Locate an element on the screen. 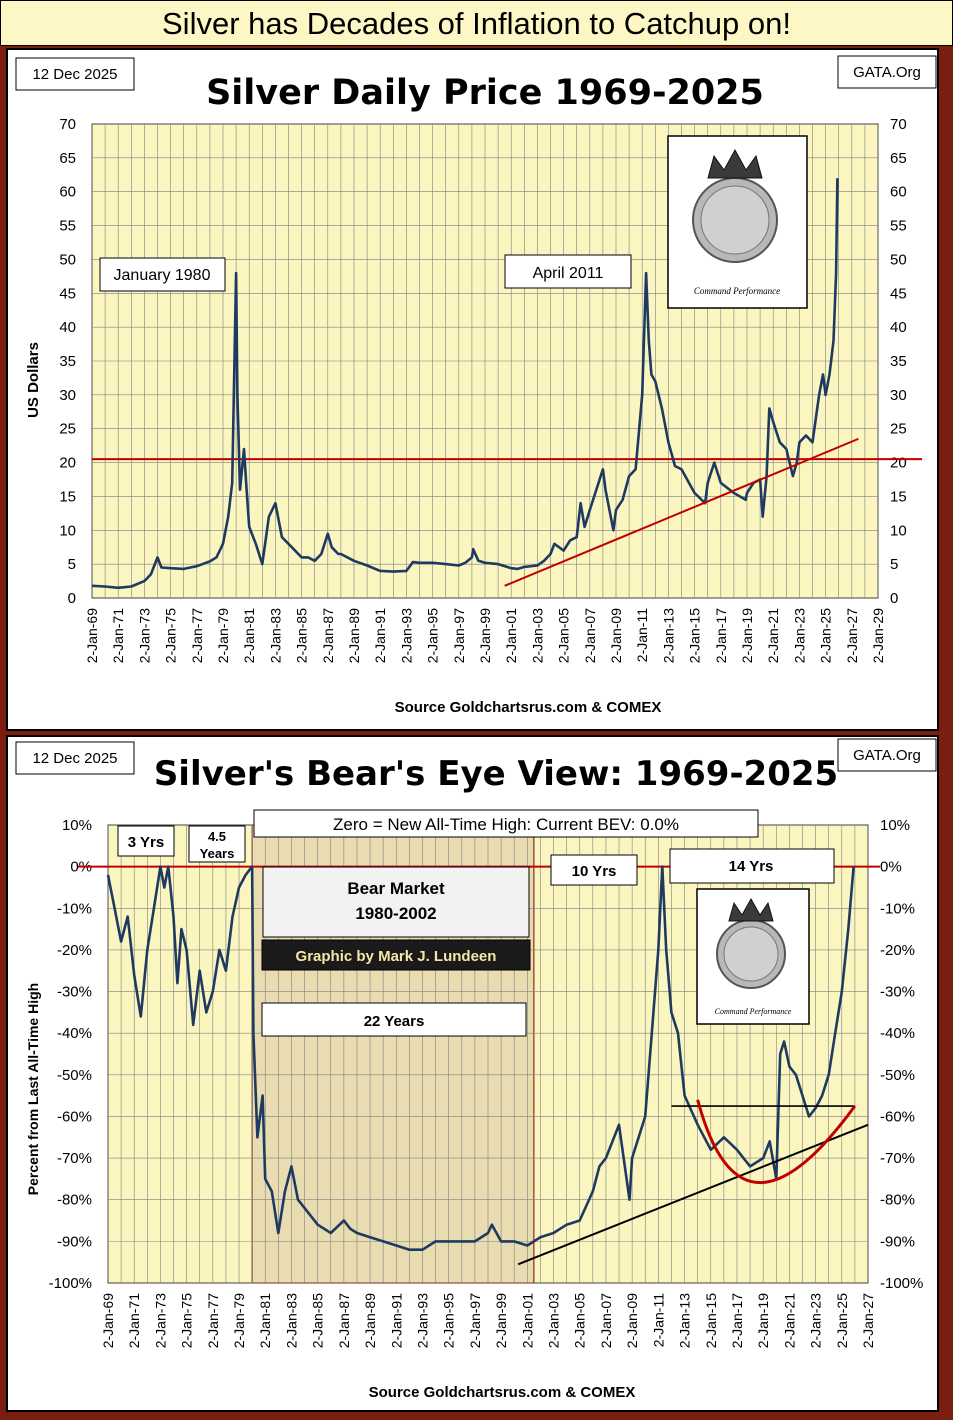 This screenshot has height=1420, width=953. four-half-years-bottom: Years is located at coordinates (217, 853).